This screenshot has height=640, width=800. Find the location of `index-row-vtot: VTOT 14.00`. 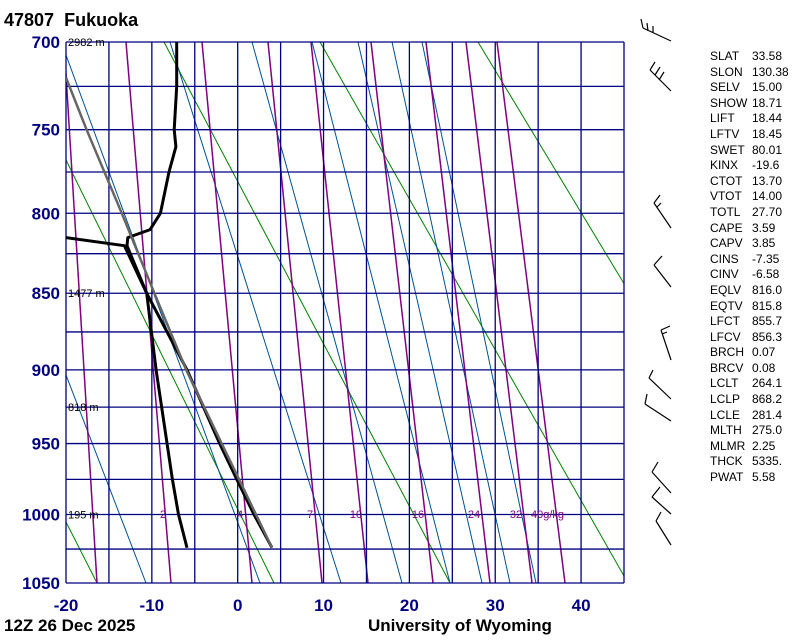

index-row-vtot: VTOT 14.00 is located at coordinates (749, 197).